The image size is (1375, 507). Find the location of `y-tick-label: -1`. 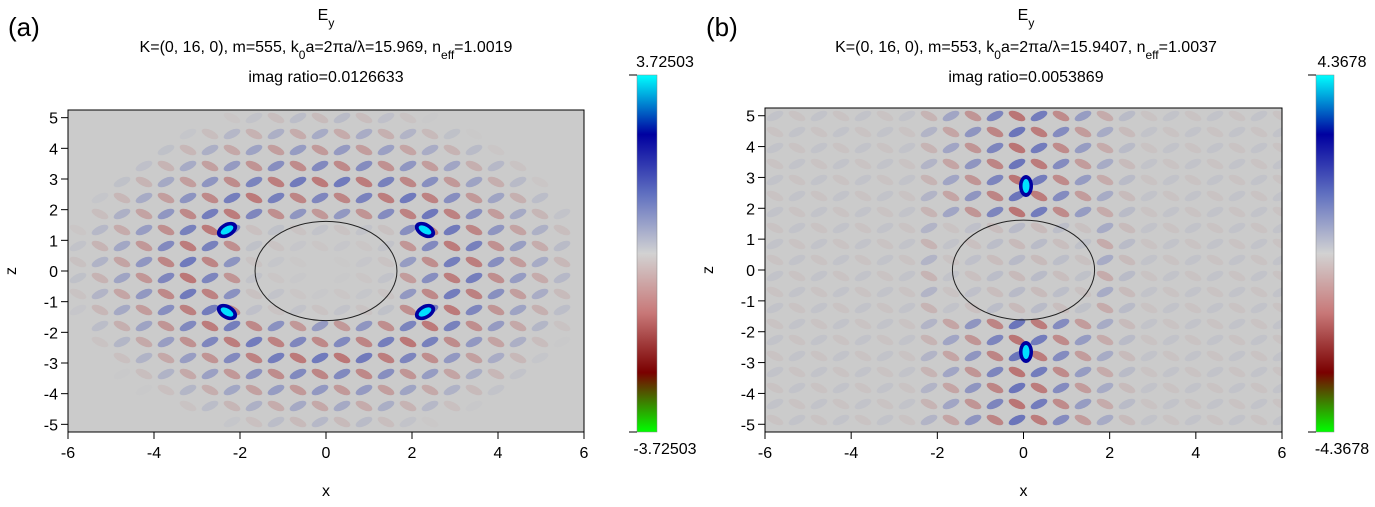

y-tick-label: -1 is located at coordinates (748, 302).